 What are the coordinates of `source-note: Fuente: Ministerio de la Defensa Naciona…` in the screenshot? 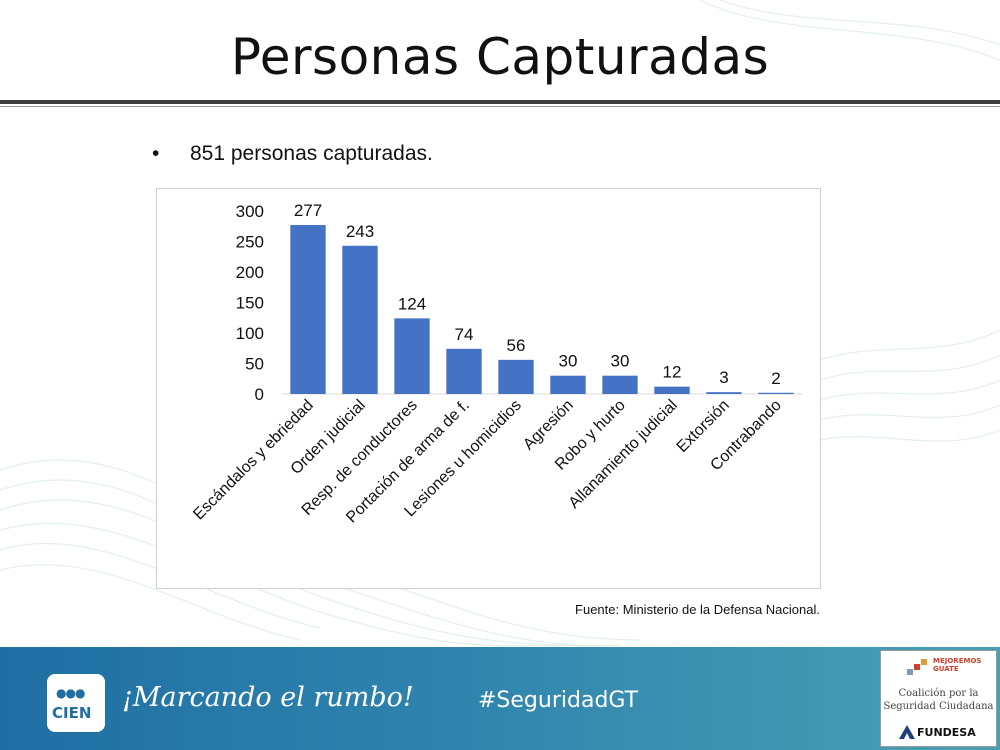 It's located at (697, 609).